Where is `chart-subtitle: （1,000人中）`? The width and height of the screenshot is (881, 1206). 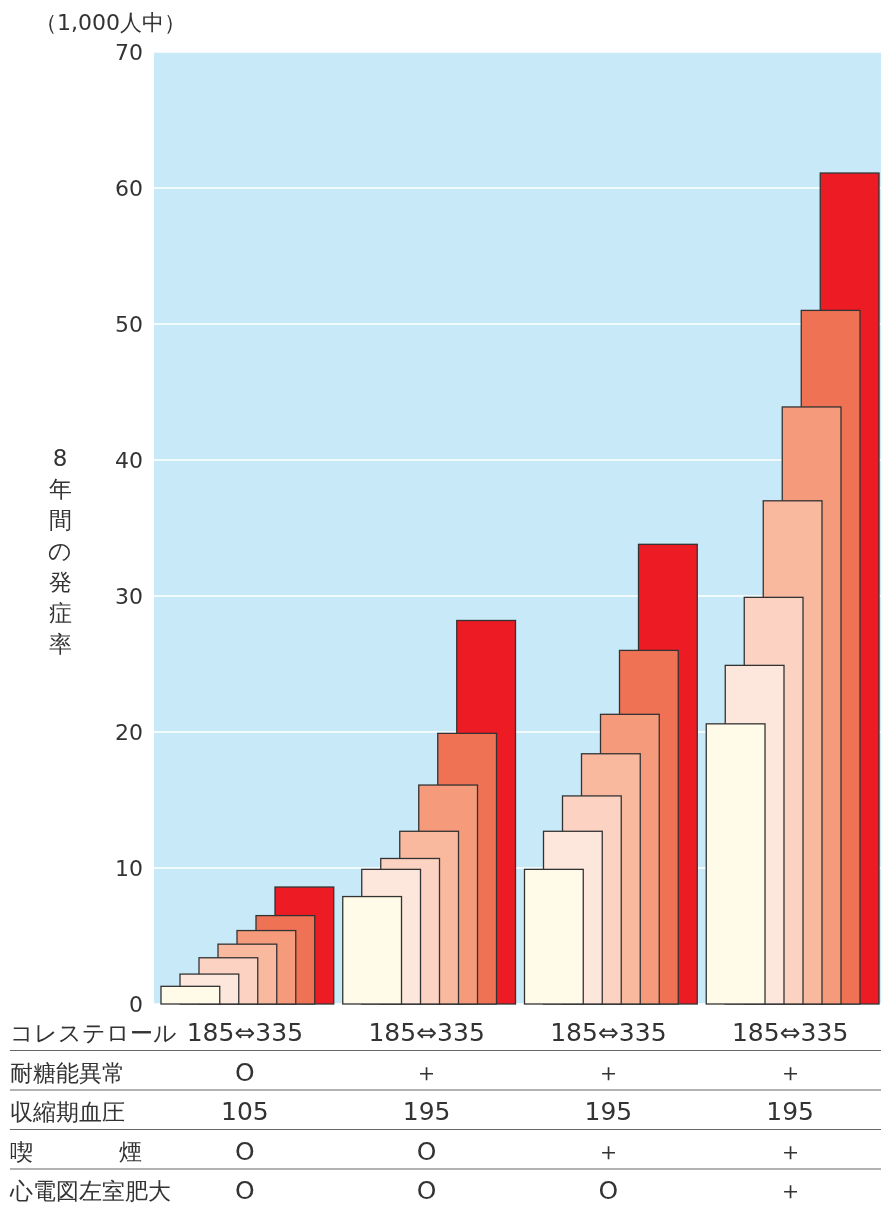 chart-subtitle: （1,000人中） is located at coordinates (110, 22).